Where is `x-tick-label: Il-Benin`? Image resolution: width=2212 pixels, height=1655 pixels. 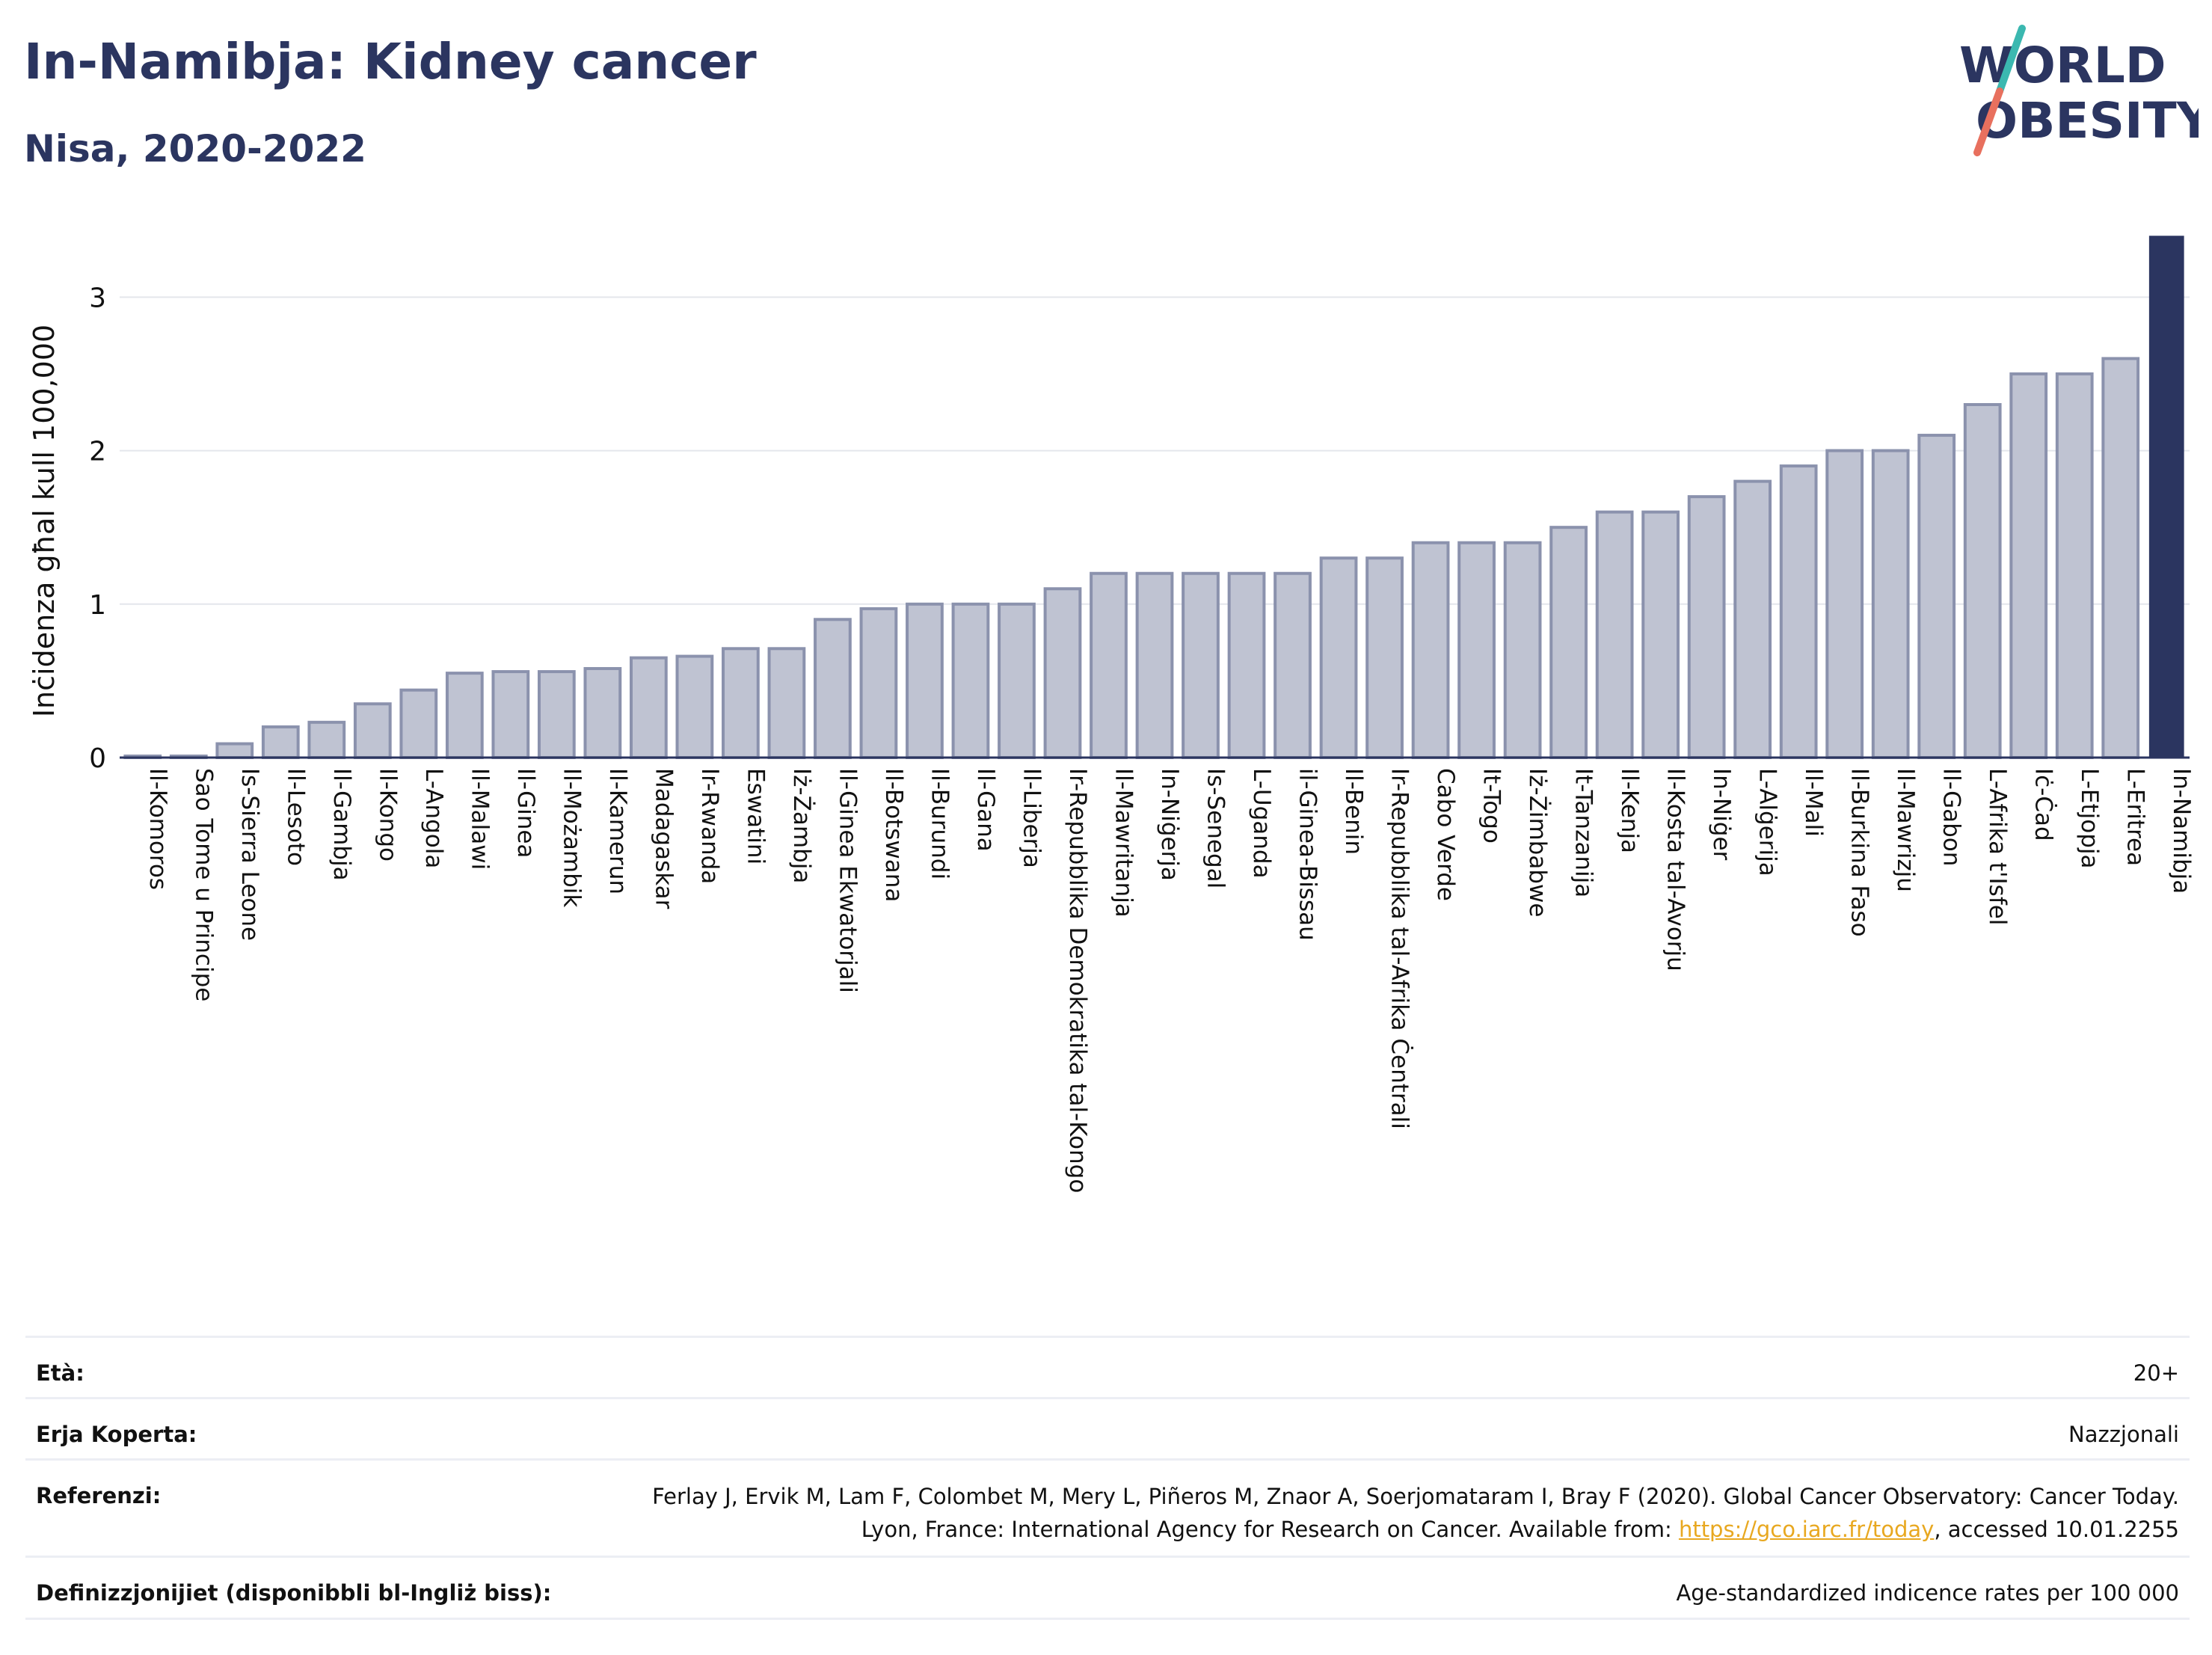 x-tick-label: Il-Benin is located at coordinates (1353, 811).